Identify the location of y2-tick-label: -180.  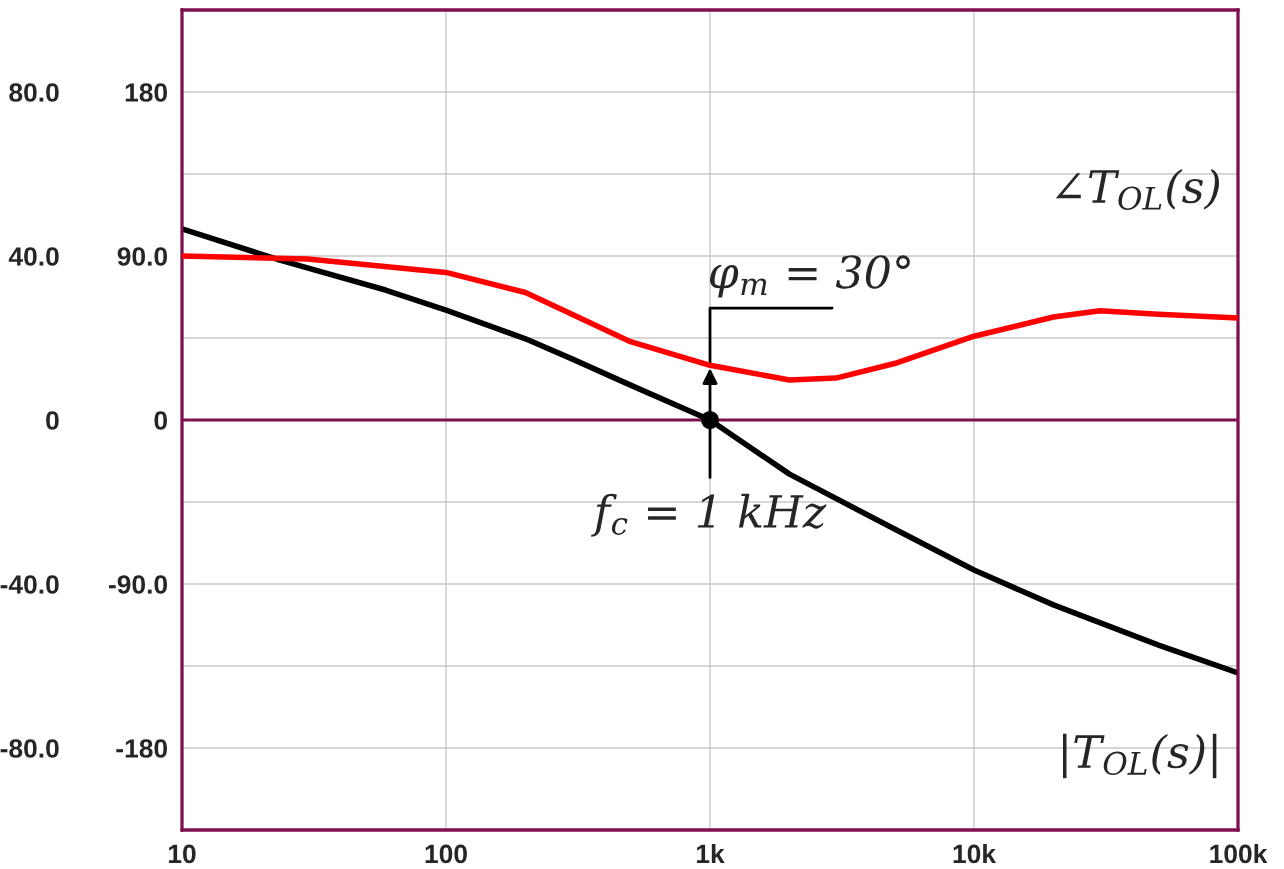
(142, 748).